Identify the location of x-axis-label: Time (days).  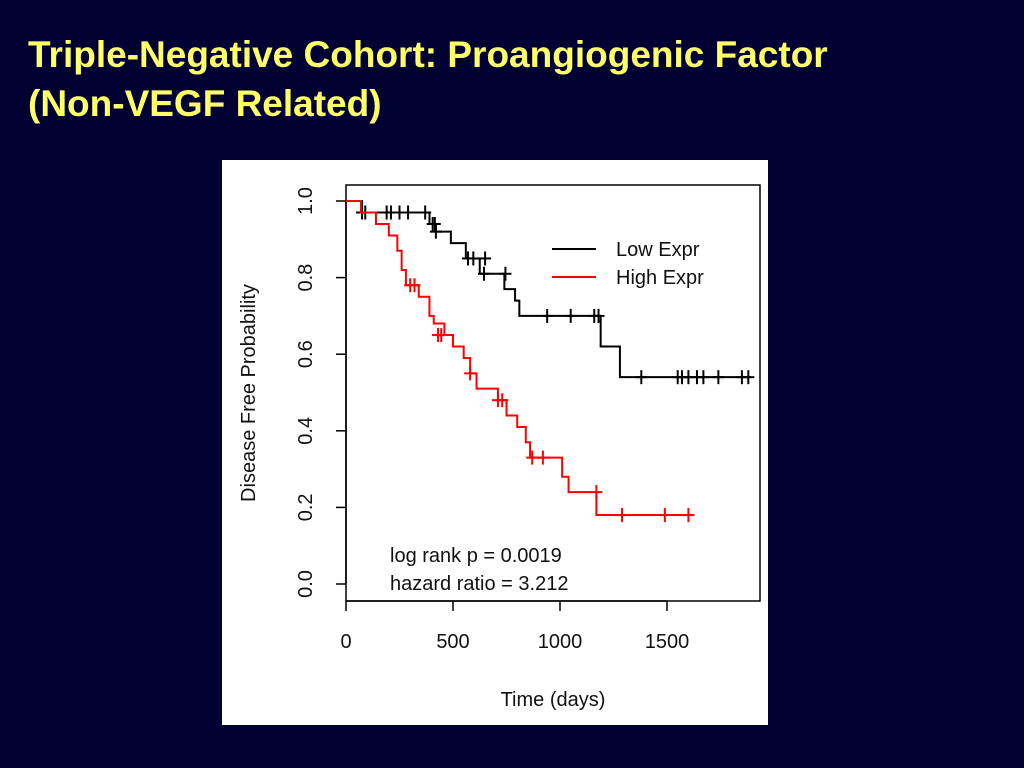
(553, 700).